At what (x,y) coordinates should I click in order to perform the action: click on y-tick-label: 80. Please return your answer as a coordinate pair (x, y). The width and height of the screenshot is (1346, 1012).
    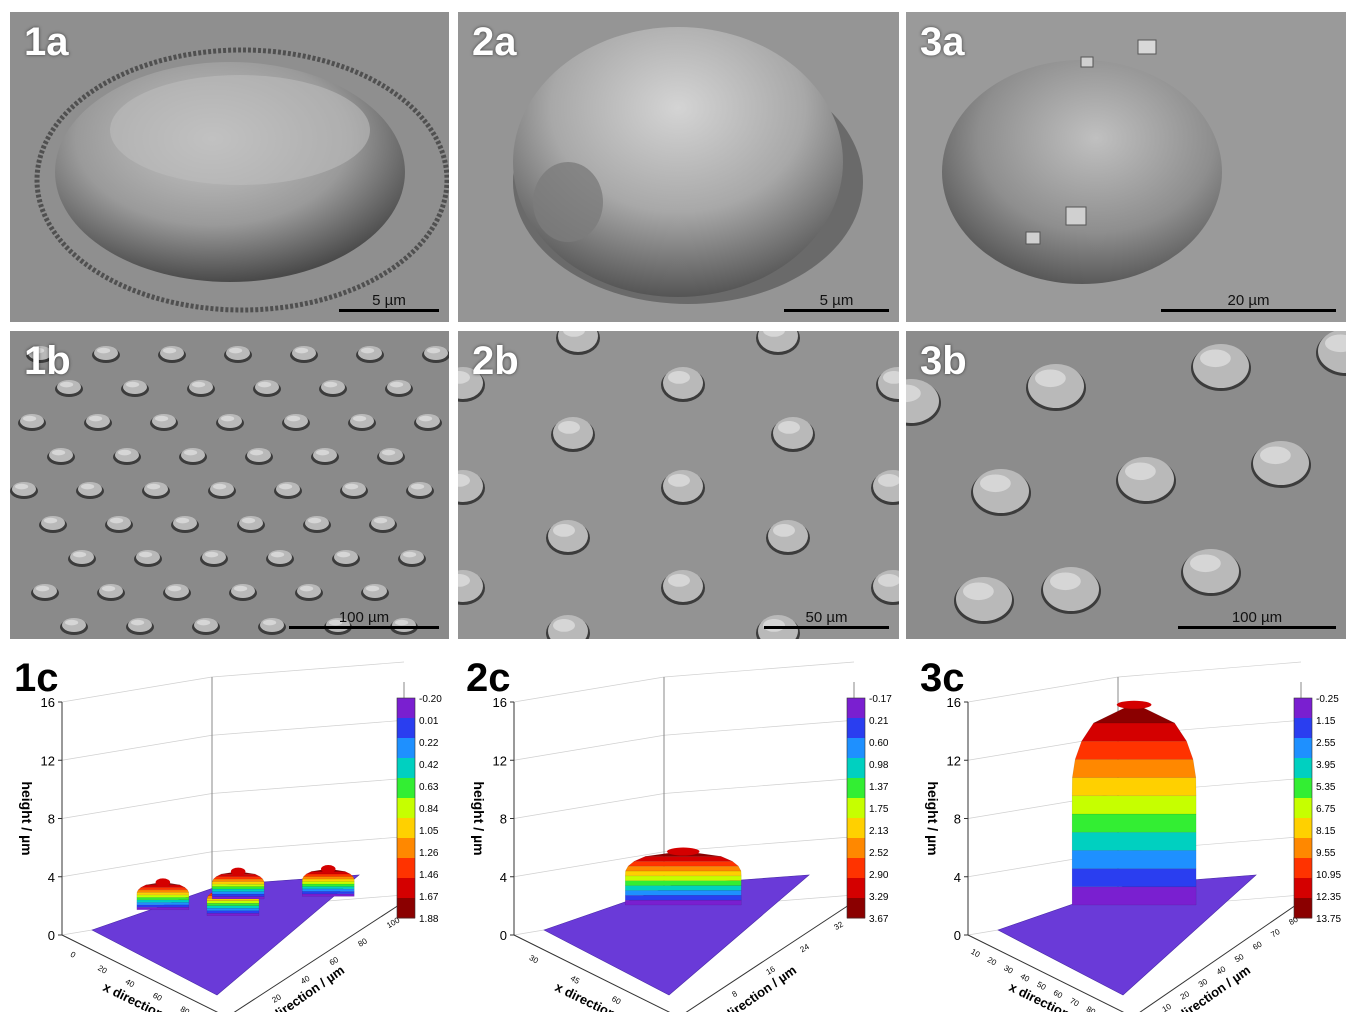
    Looking at the image, I should click on (363, 942).